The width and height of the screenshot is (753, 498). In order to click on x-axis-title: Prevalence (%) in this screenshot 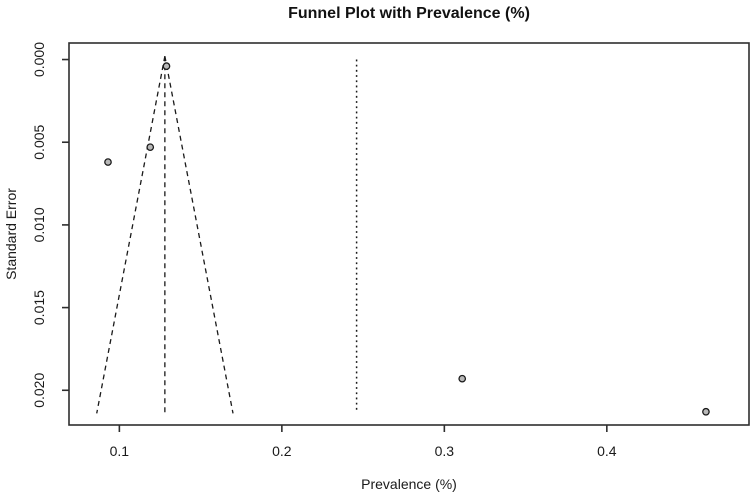, I will do `click(409, 484)`.